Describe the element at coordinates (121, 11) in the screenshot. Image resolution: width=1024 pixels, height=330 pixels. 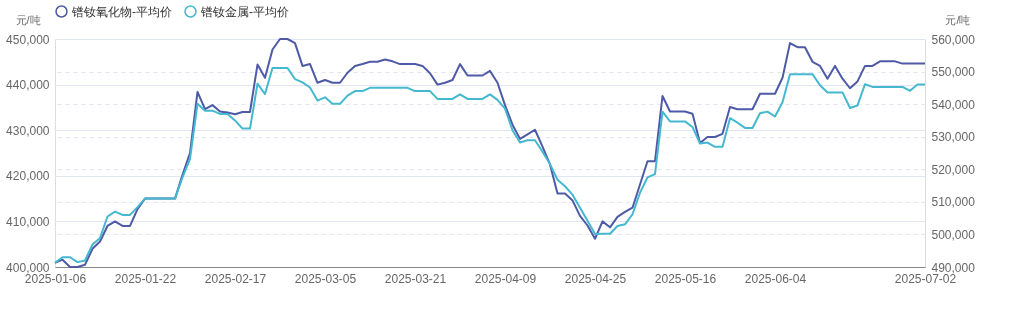
I see `legend-label: 镨钕氧化物-平均价` at that location.